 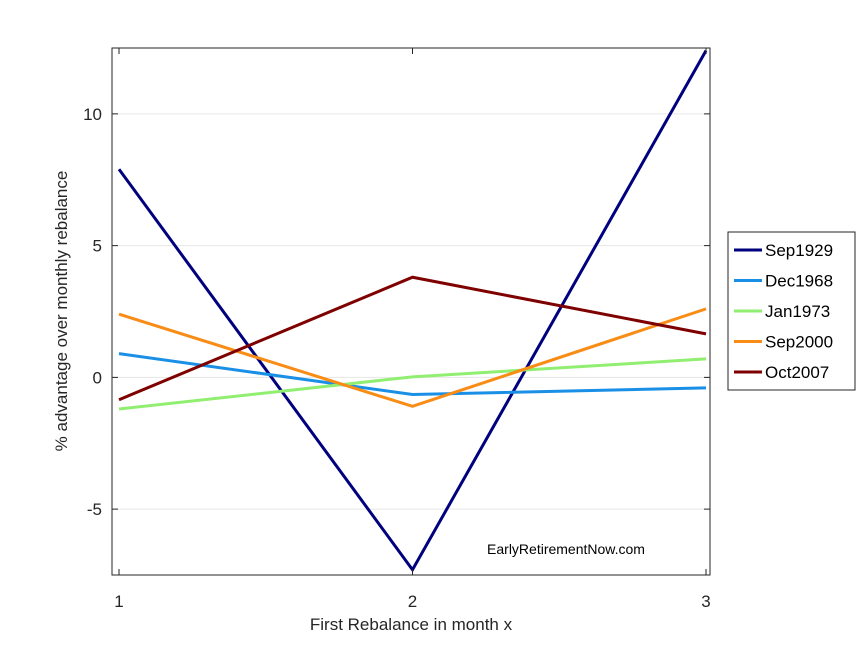 What do you see at coordinates (97, 246) in the screenshot?
I see `y-tick-label: 5` at bounding box center [97, 246].